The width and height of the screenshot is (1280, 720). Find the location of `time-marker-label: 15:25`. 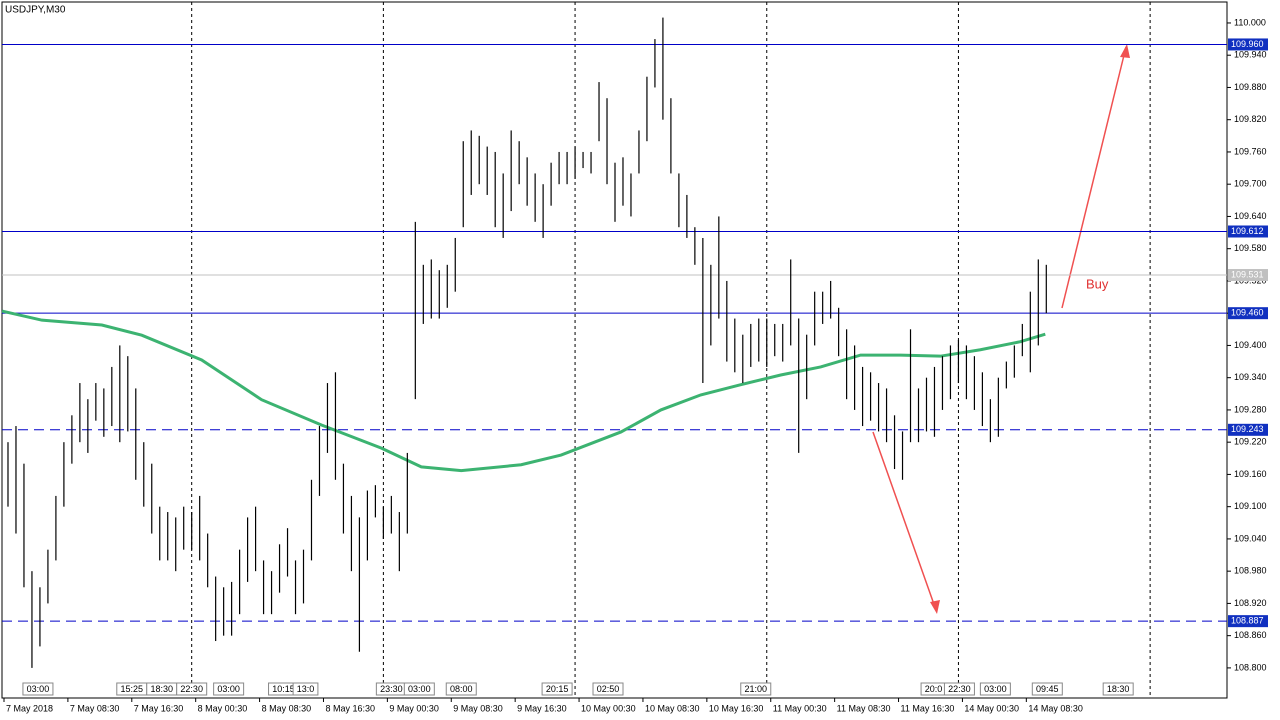

time-marker-label: 15:25 is located at coordinates (132, 689).